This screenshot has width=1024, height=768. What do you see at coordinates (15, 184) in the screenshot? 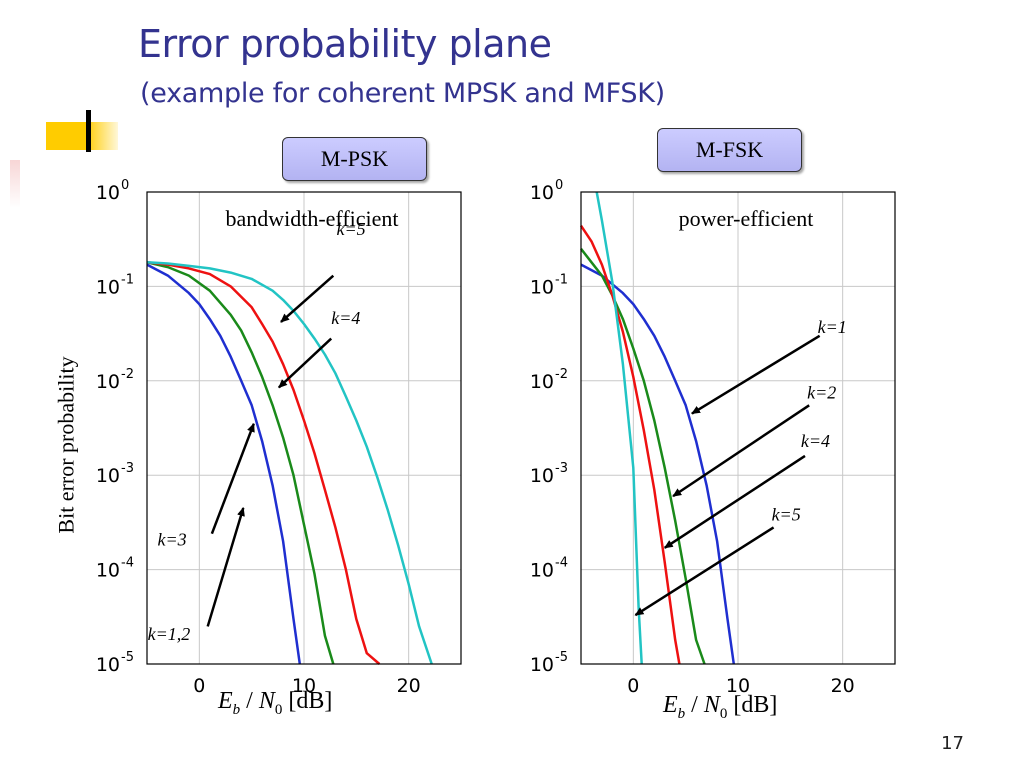
I see `decorative-side-mark` at bounding box center [15, 184].